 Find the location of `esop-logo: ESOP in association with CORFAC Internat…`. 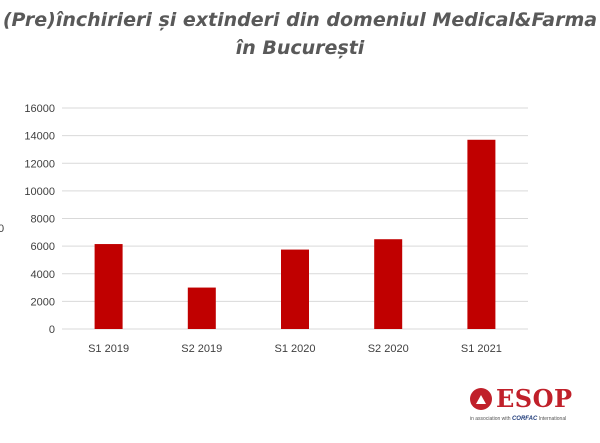

esop-logo: ESOP in association with CORFAC Internat… is located at coordinates (521, 408).